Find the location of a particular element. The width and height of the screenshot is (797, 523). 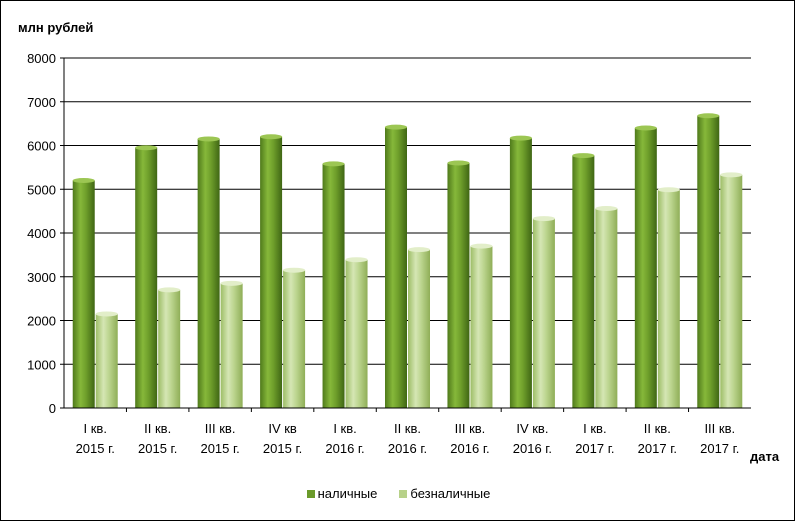

y-tick-label: 1000 is located at coordinates (41, 364).